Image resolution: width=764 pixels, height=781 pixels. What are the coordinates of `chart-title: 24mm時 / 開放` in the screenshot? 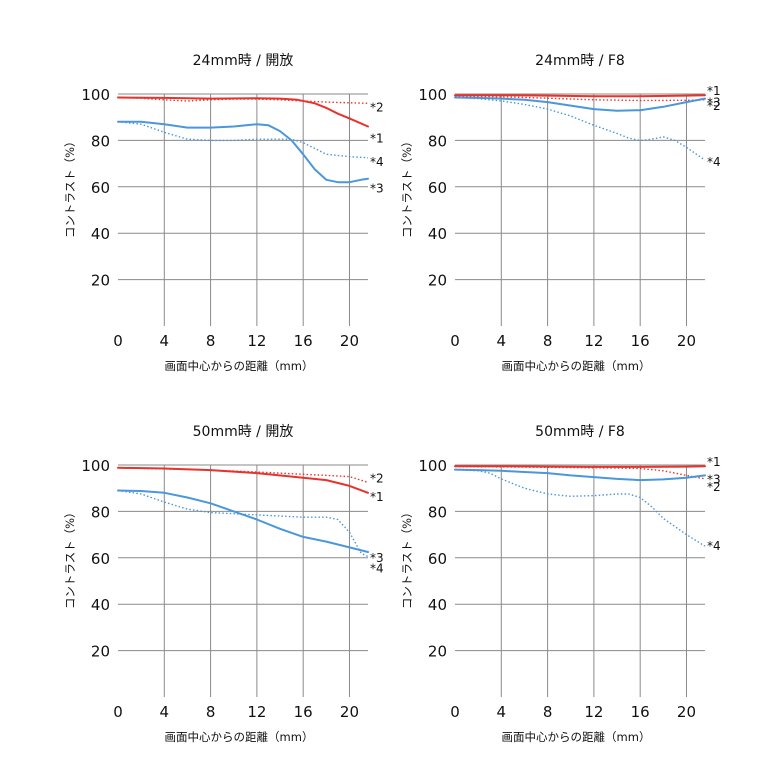 It's located at (243, 61).